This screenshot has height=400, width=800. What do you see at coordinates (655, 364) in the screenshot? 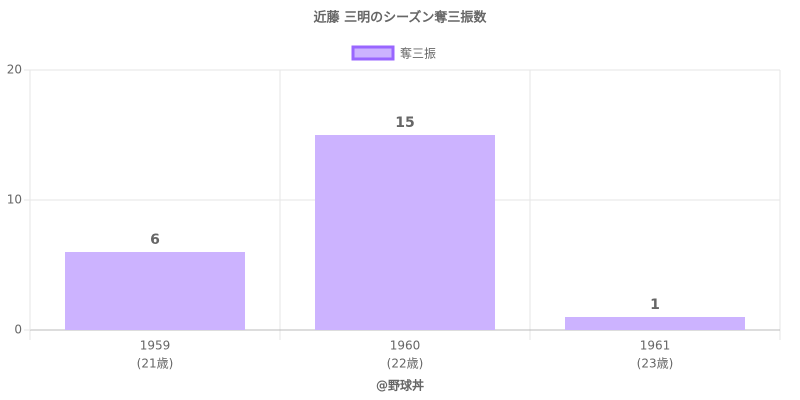
I see `x-tick-sublabel: (23歳)` at bounding box center [655, 364].